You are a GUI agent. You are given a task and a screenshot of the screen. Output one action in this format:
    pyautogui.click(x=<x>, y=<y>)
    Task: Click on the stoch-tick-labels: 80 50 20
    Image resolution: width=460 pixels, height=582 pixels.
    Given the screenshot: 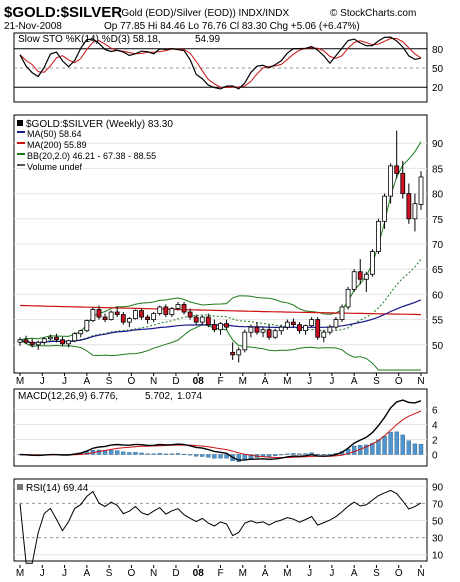 What is the action you would take?
    pyautogui.click(x=438, y=69)
    